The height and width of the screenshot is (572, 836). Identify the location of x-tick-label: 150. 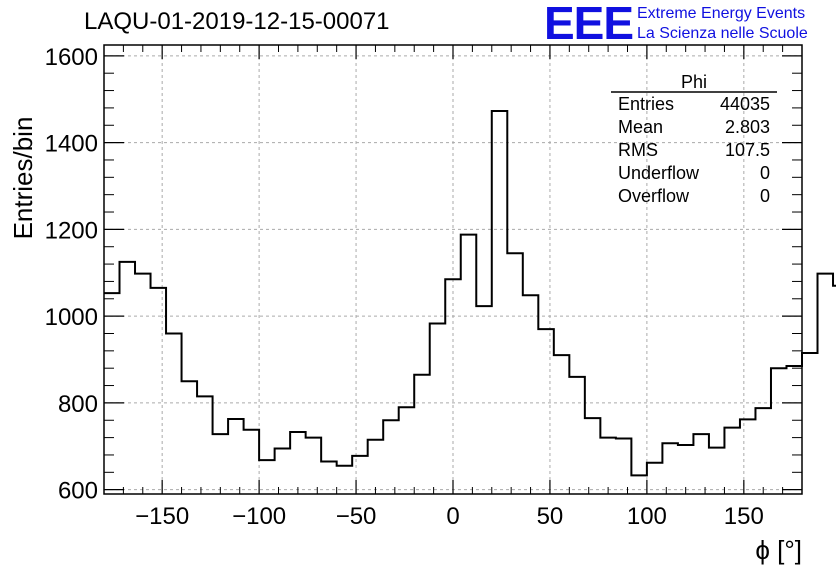
(744, 516).